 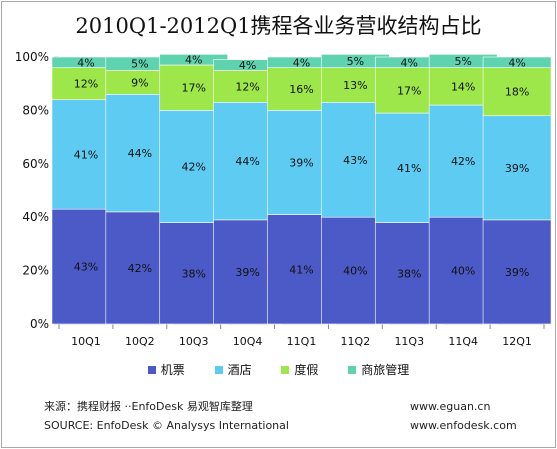 What do you see at coordinates (32, 57) in the screenshot?
I see `y-tick-label: 100%` at bounding box center [32, 57].